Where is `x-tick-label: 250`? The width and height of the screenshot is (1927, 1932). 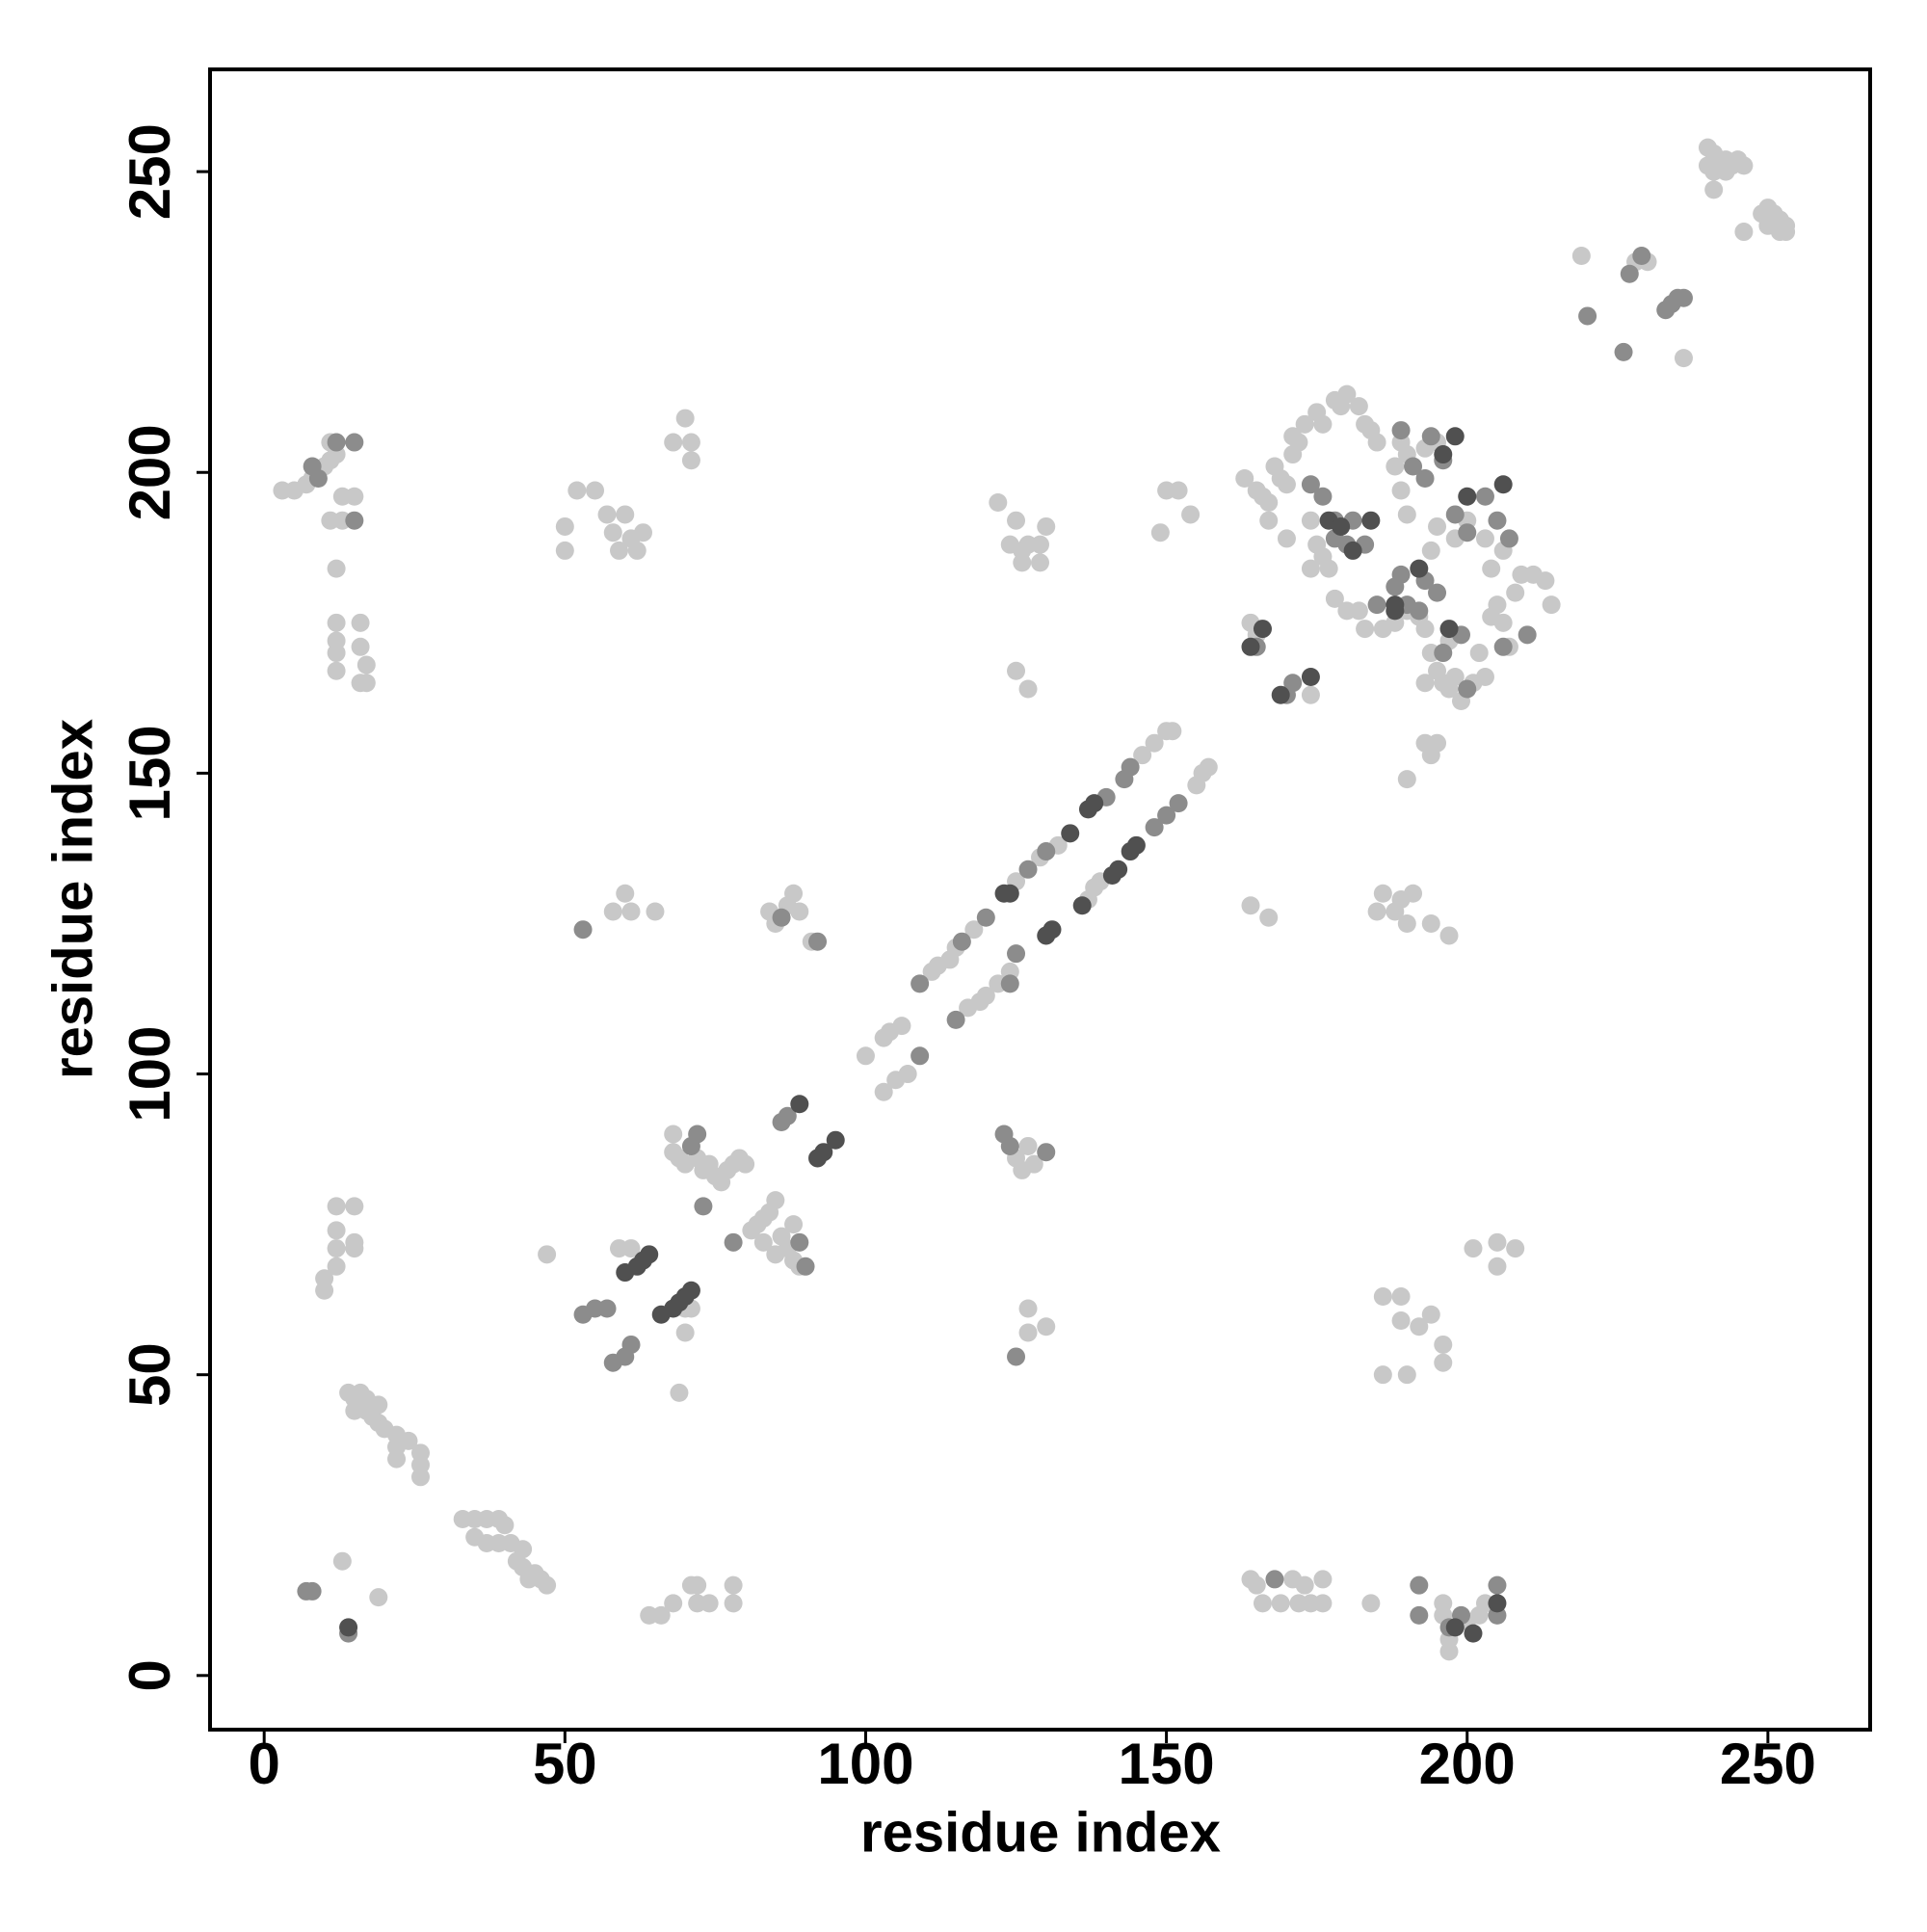
x-tick-label: 250 is located at coordinates (1768, 1764).